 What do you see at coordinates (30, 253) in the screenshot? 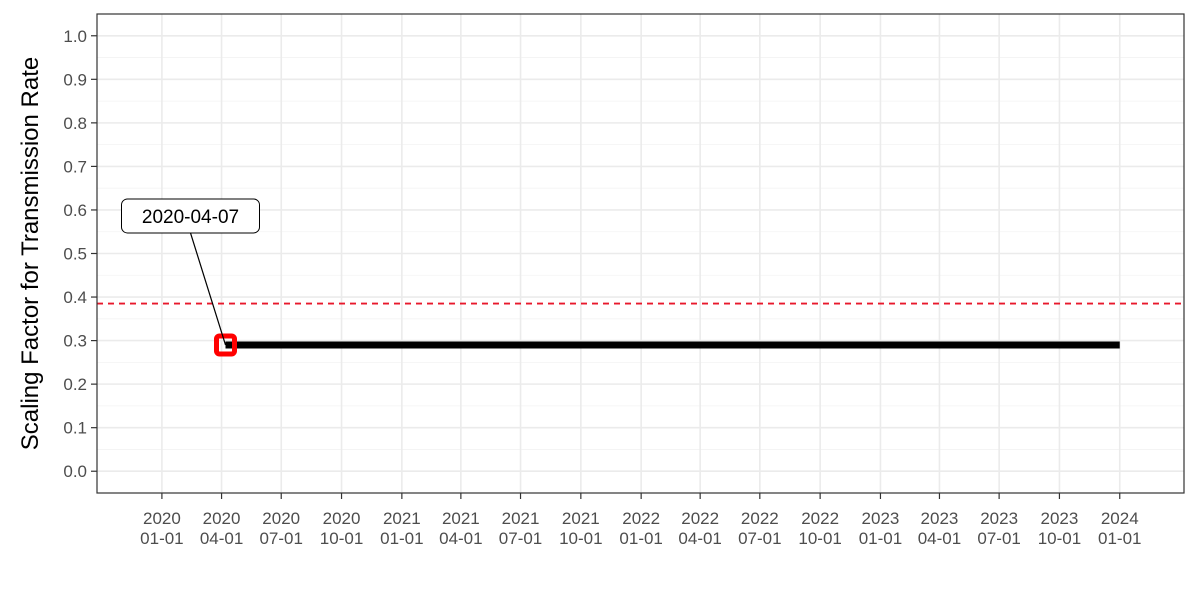
I see `y-axis-title: Scaling Factor for Transmission Rate` at bounding box center [30, 253].